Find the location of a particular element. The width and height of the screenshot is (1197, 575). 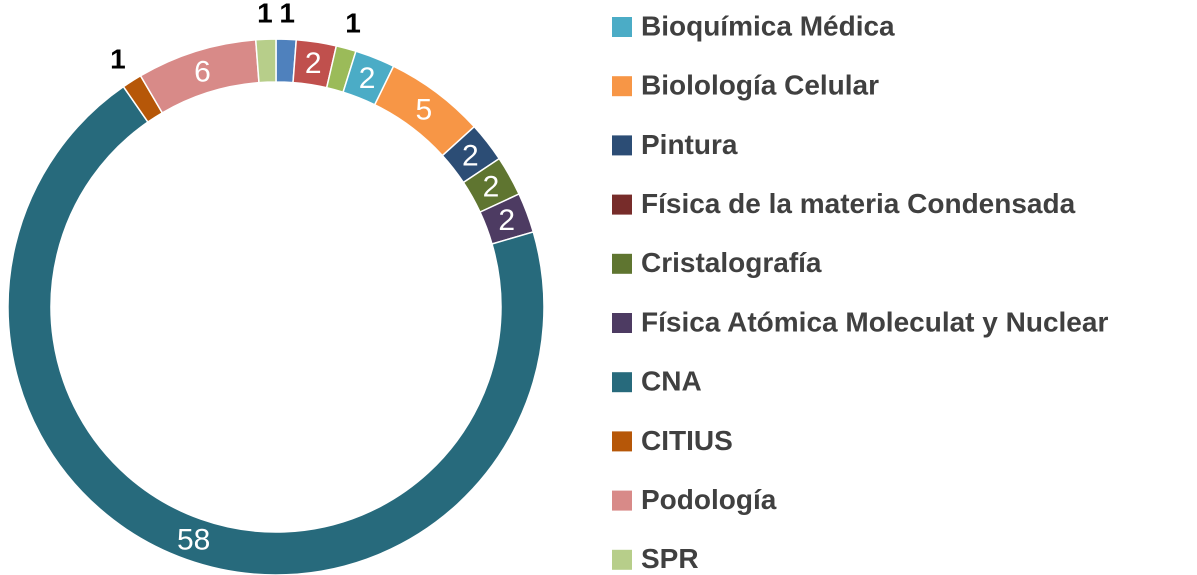

legend-label: Pintura is located at coordinates (689, 144).